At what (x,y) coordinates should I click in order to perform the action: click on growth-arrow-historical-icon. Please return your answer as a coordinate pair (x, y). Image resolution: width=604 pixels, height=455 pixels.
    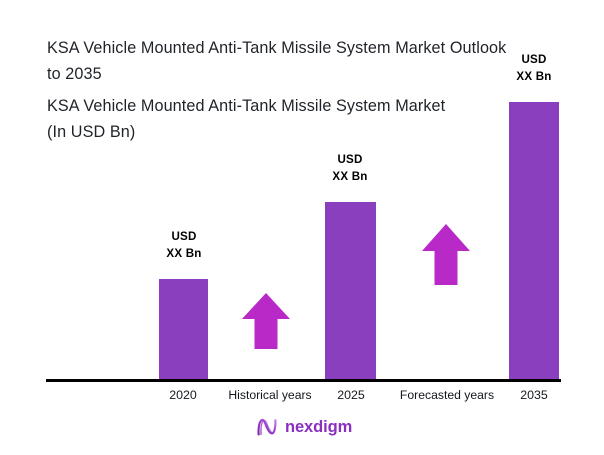
    Looking at the image, I should click on (266, 321).